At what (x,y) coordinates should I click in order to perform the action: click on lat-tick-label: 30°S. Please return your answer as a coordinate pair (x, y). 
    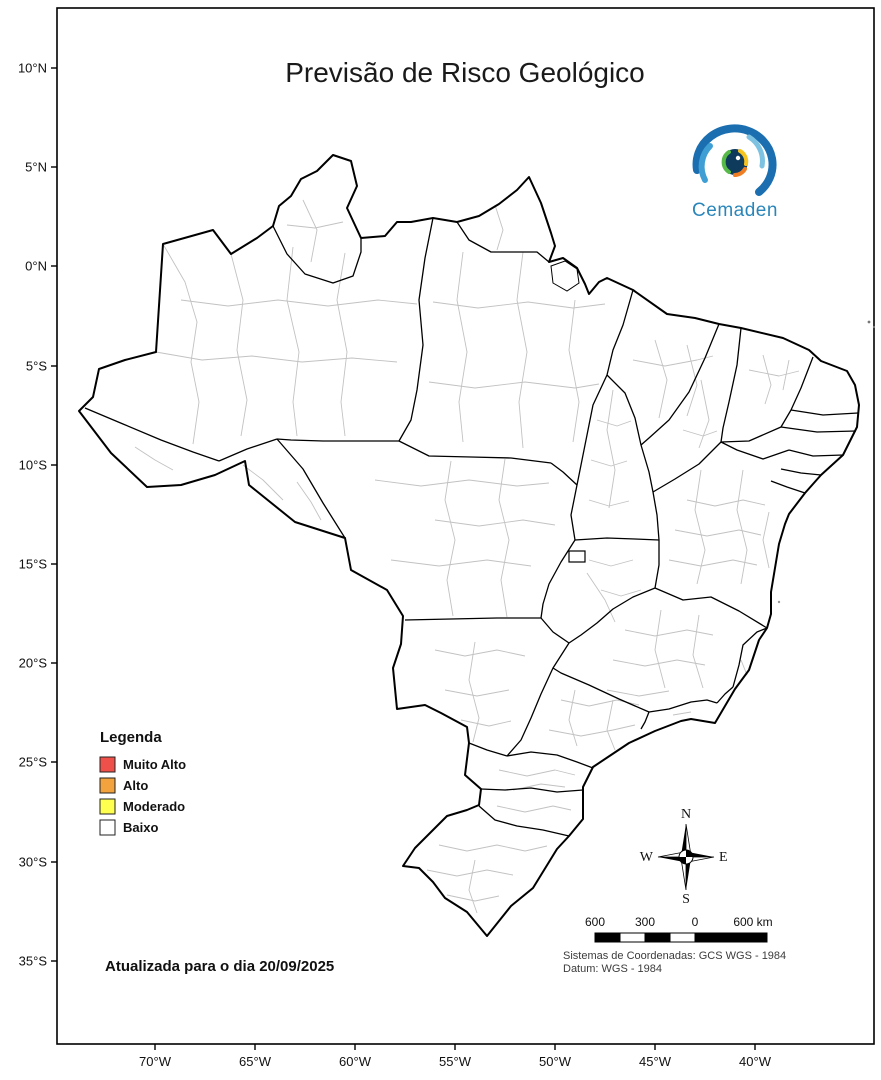
    Looking at the image, I should click on (33, 862).